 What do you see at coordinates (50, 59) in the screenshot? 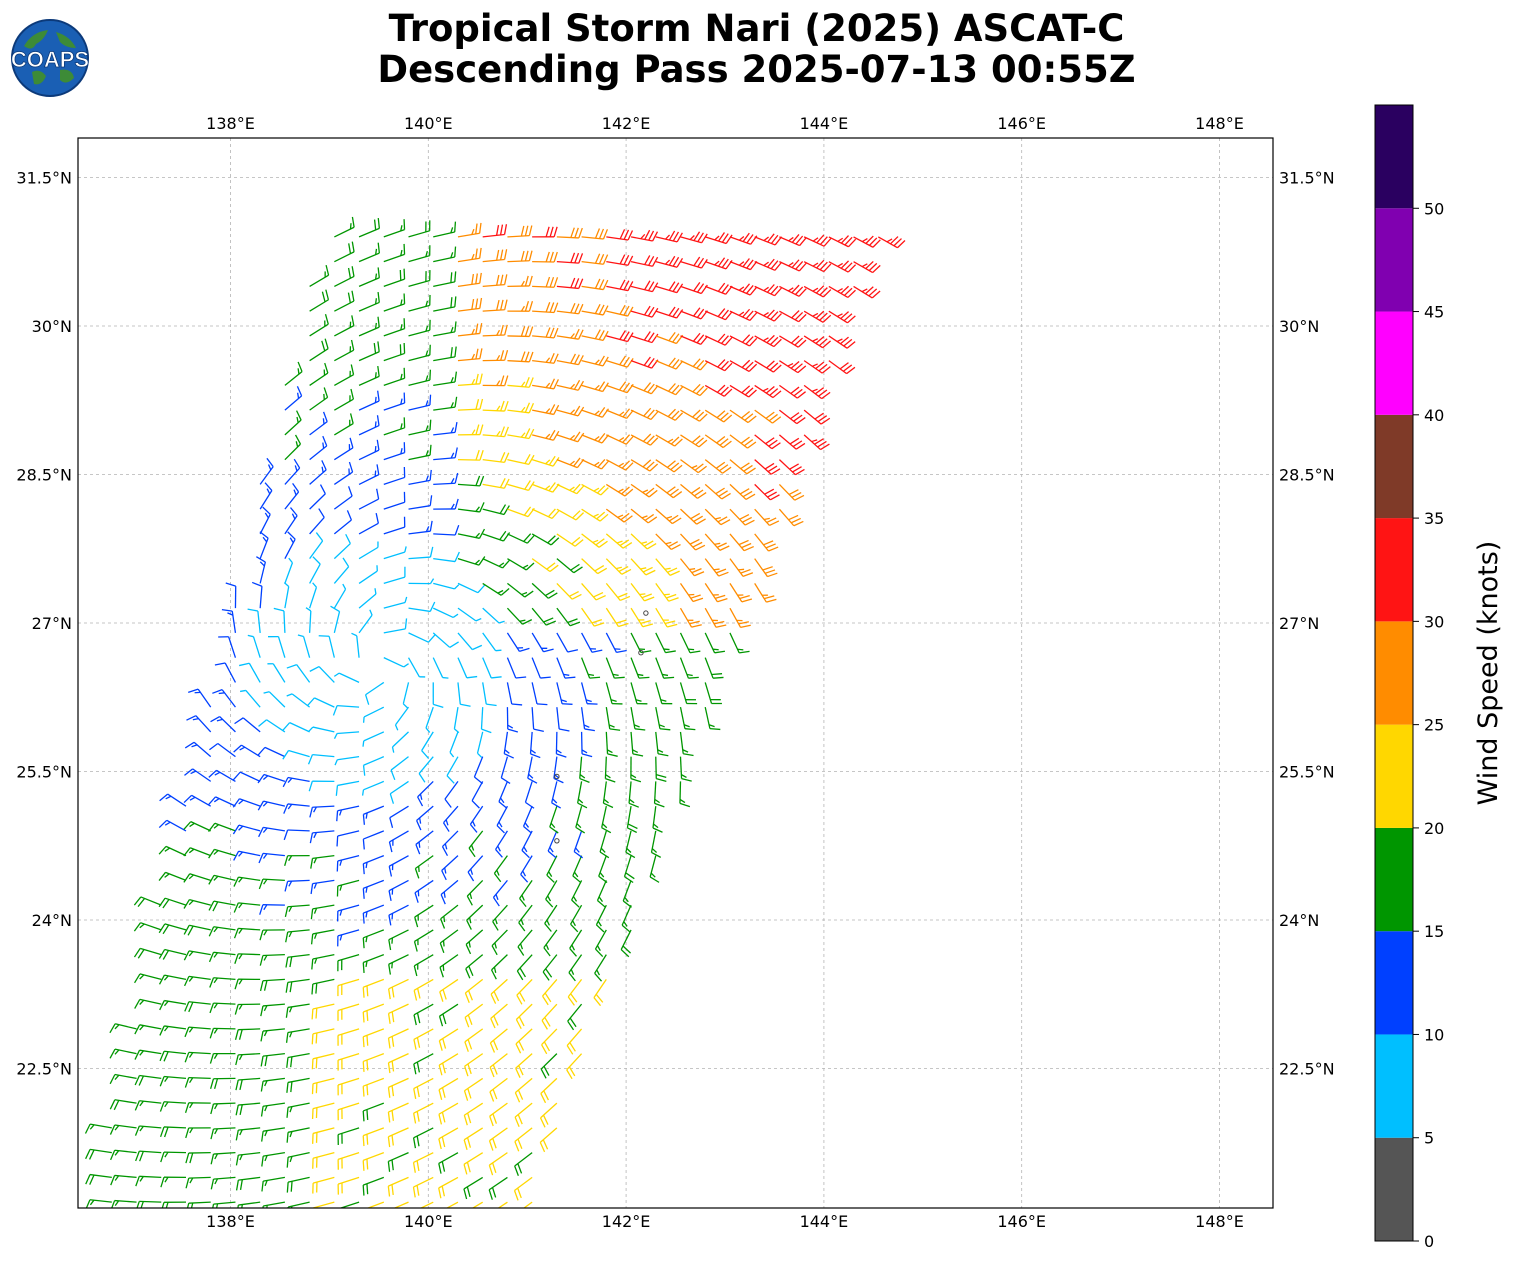
I see `logo-text: COAPS` at bounding box center [50, 59].